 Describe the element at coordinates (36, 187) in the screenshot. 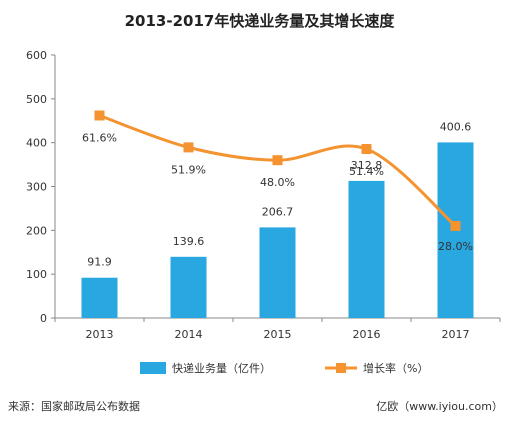

I see `y-tick-label: 300` at that location.